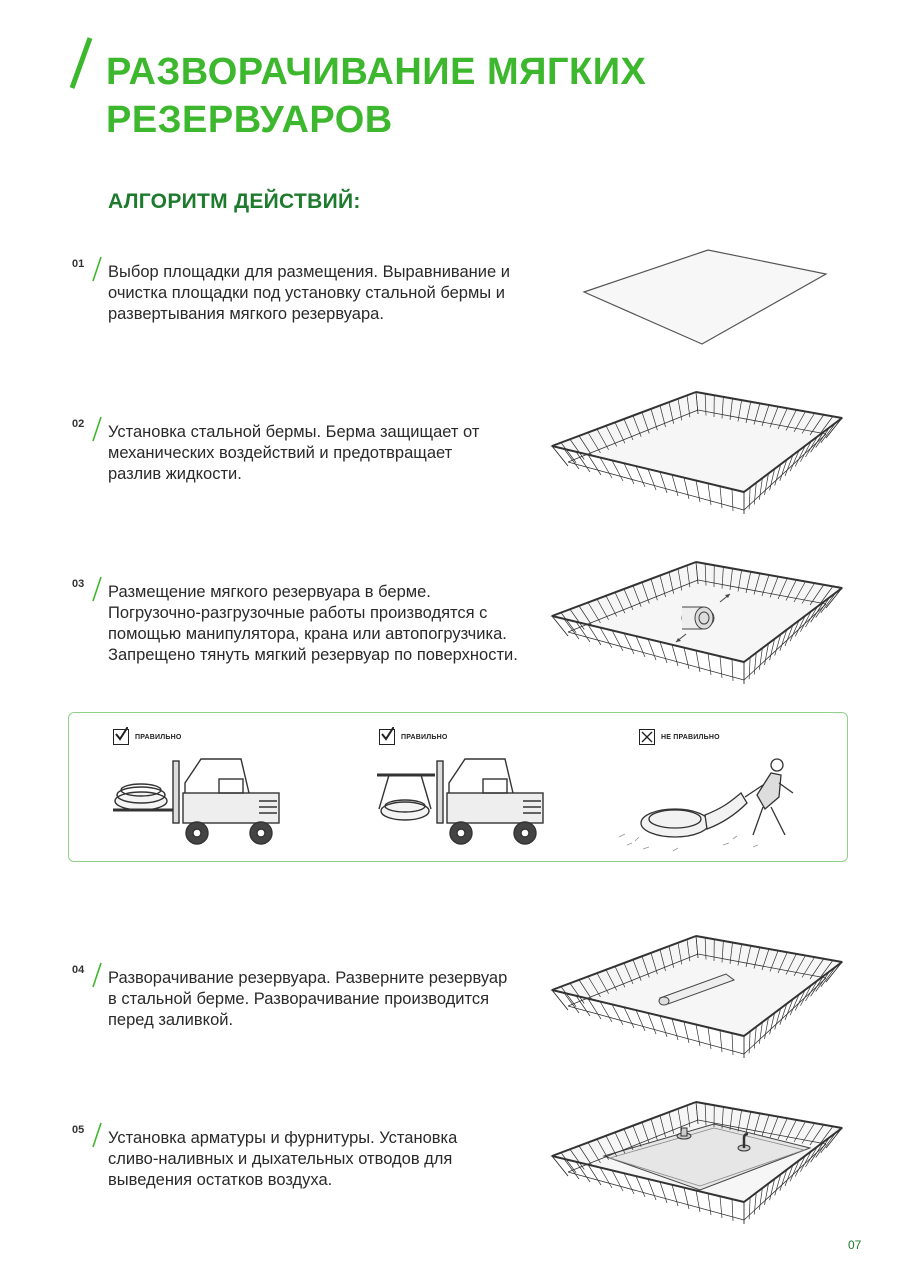 This screenshot has height=1280, width=914. I want to click on breather-icon, so click(744, 1142).